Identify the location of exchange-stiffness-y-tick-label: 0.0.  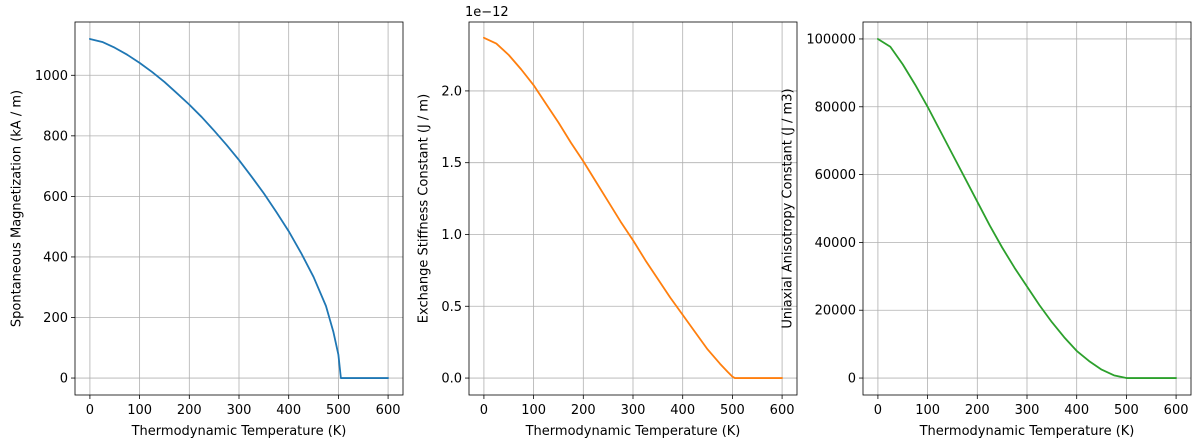
(451, 379).